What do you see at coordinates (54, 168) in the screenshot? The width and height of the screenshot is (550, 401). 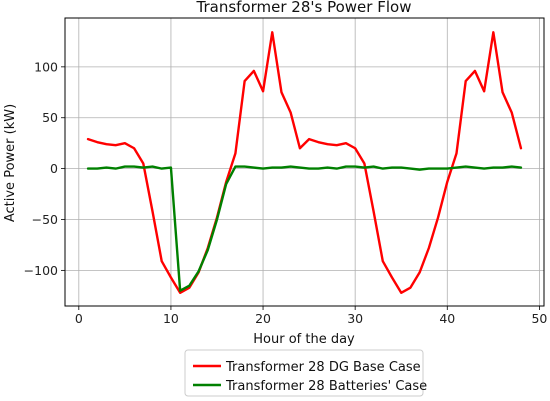 I see `y-tick-label: 0` at bounding box center [54, 168].